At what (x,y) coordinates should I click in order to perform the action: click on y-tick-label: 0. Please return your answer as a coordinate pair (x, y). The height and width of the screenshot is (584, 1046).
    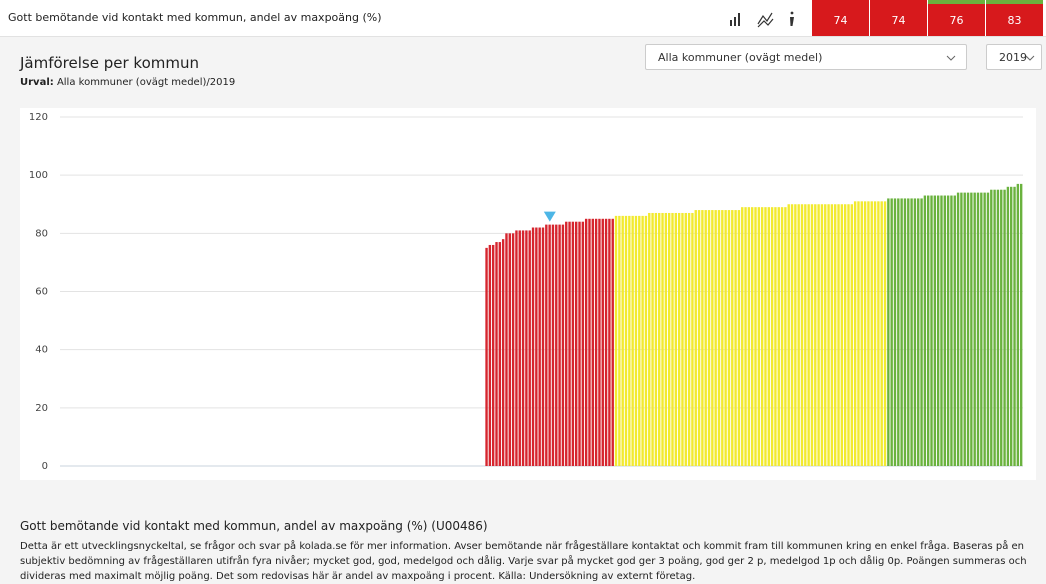
    Looking at the image, I should click on (45, 466).